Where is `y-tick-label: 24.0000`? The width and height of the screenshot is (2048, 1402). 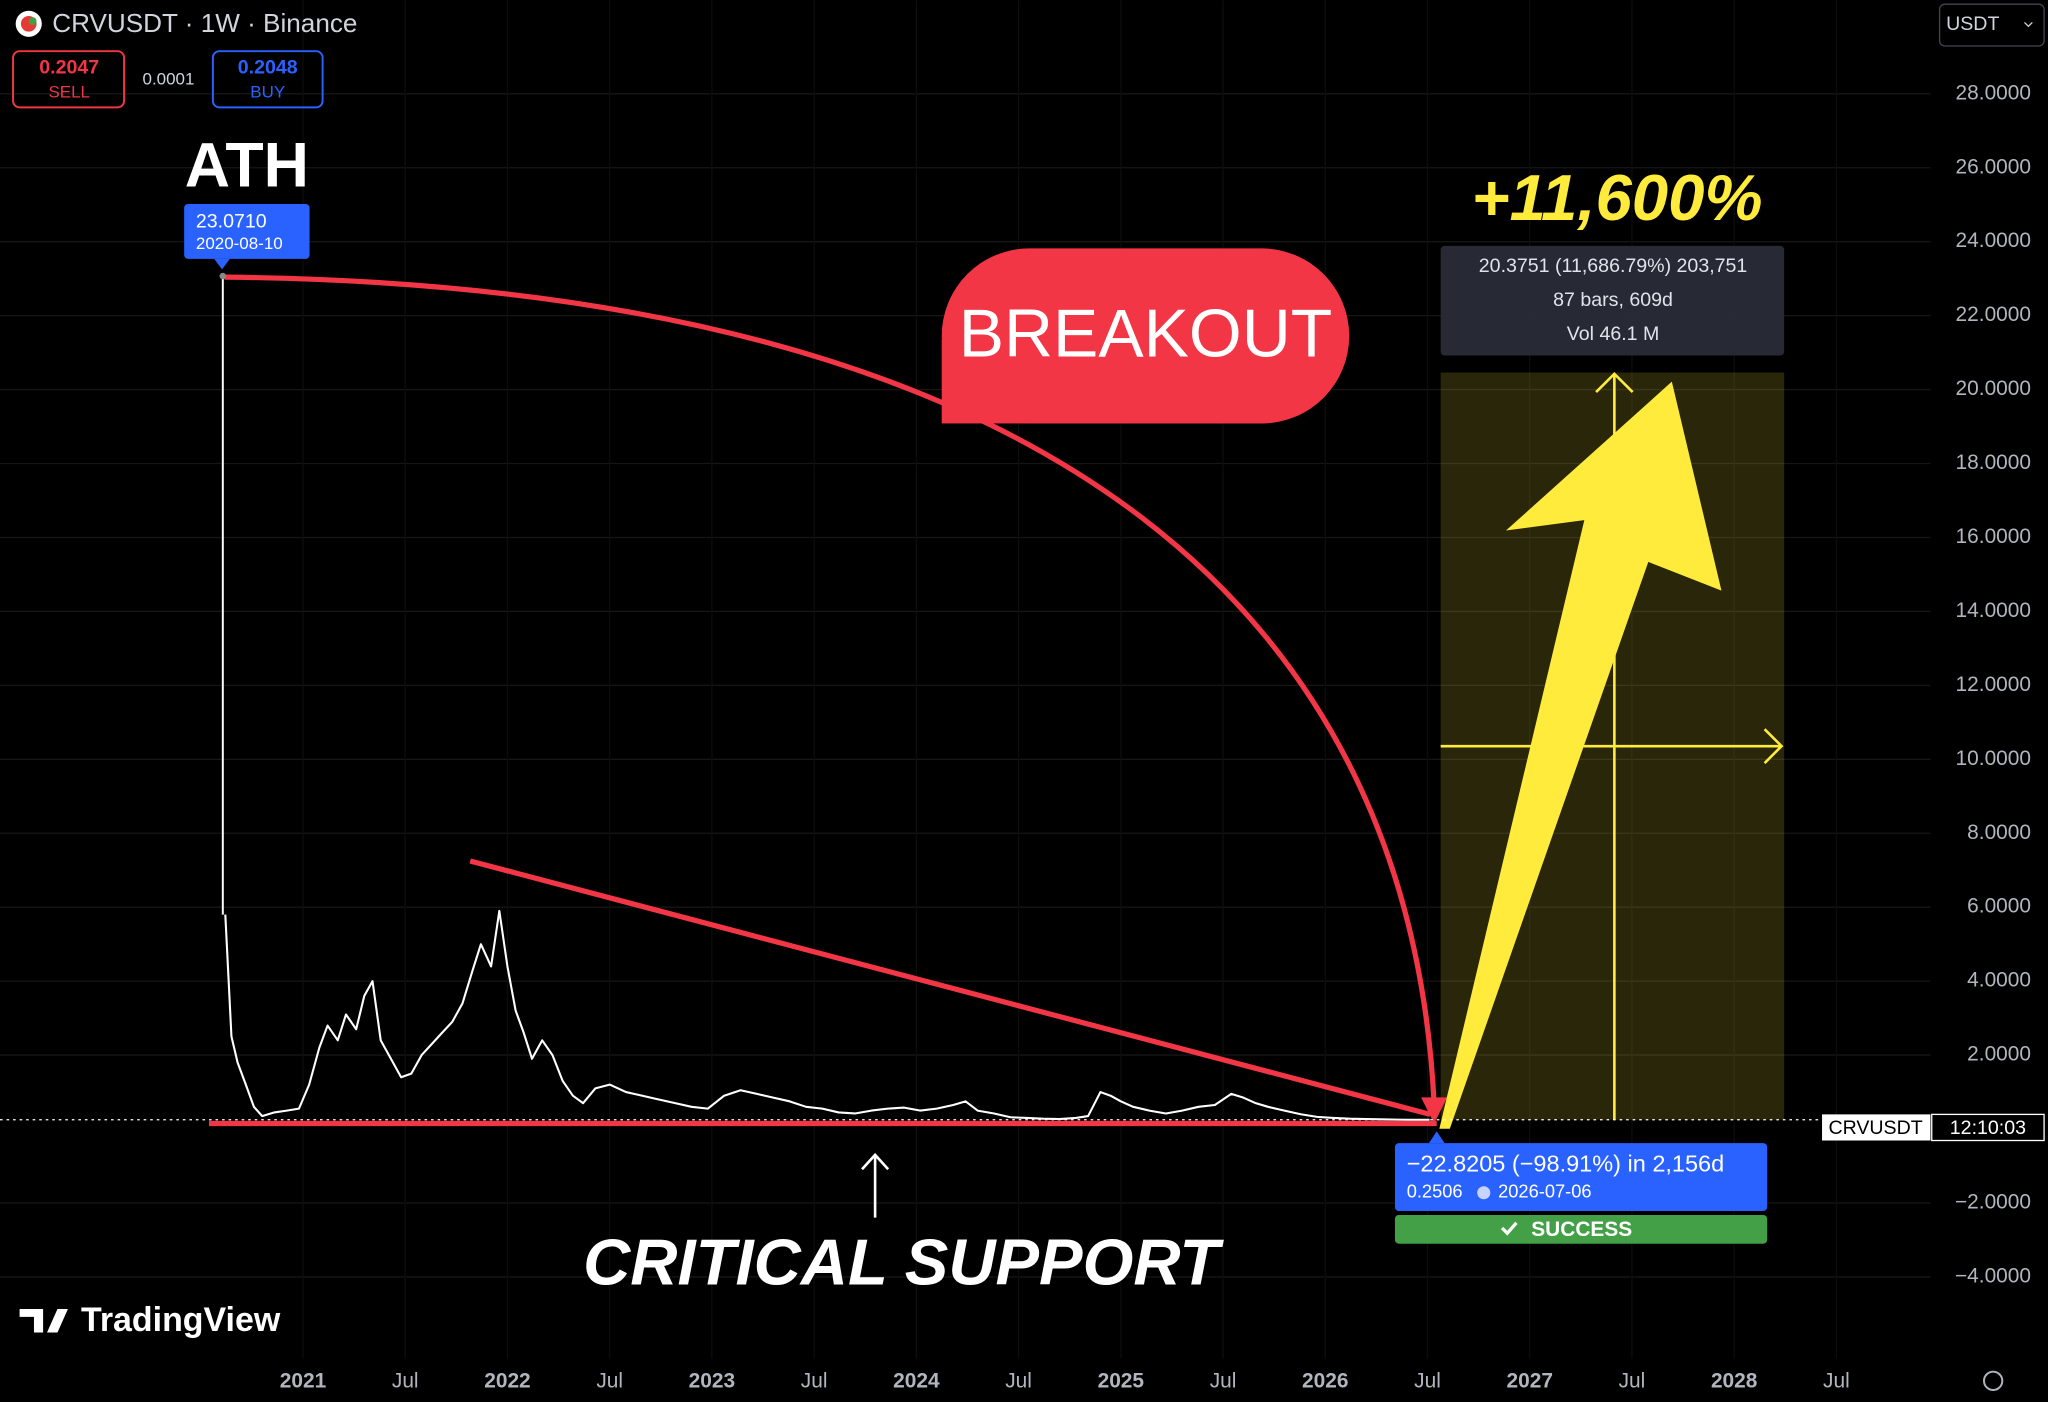
y-tick-label: 24.0000 is located at coordinates (1993, 240).